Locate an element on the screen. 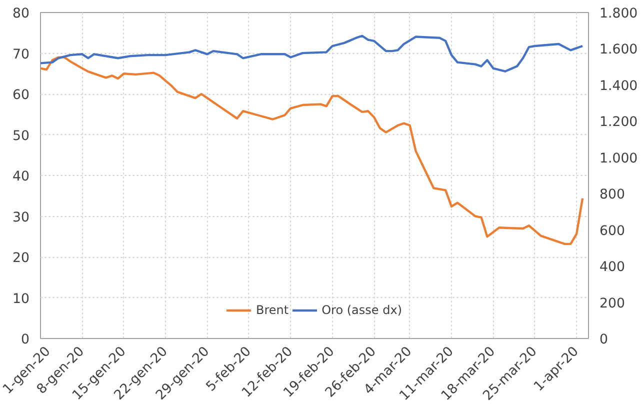 The image size is (644, 417). y-tick-label: 0 is located at coordinates (25, 340).